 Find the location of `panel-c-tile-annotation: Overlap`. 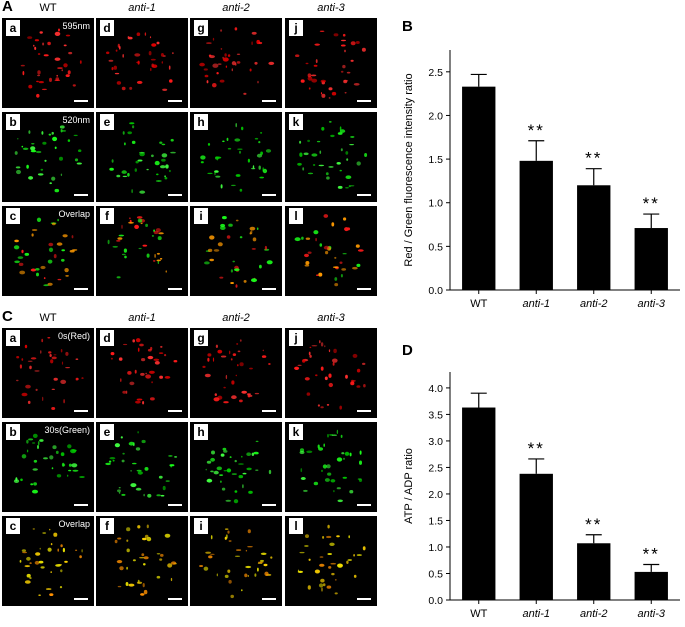

panel-c-tile-annotation: Overlap is located at coordinates (74, 524).